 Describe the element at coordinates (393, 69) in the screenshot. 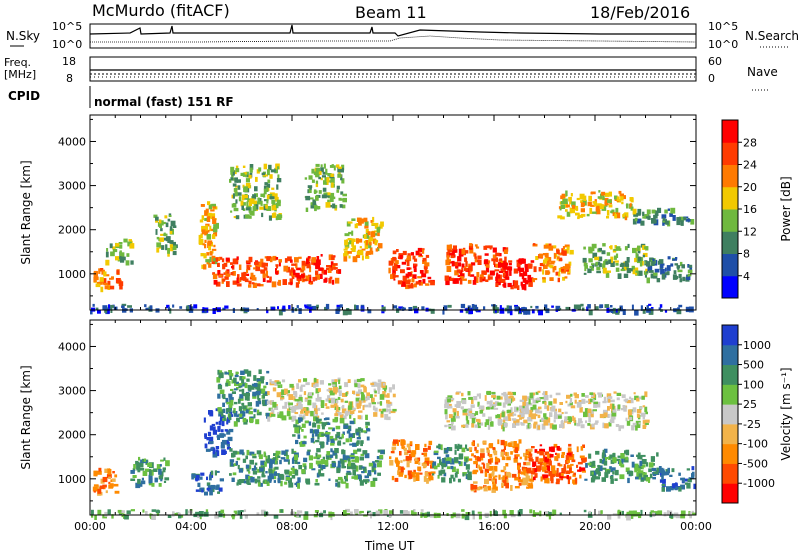

I see `freq-strip` at that location.